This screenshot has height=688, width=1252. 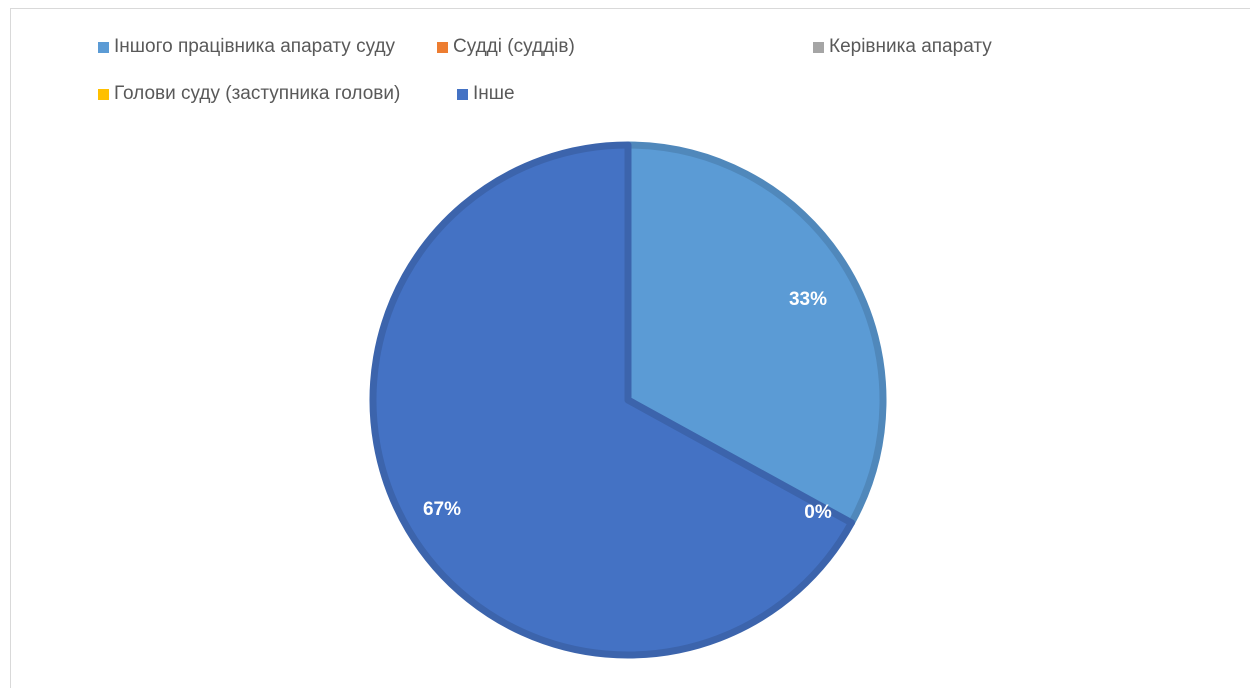 What do you see at coordinates (255, 46) in the screenshot?
I see `legend-label: Іншого працівника апарату суду` at bounding box center [255, 46].